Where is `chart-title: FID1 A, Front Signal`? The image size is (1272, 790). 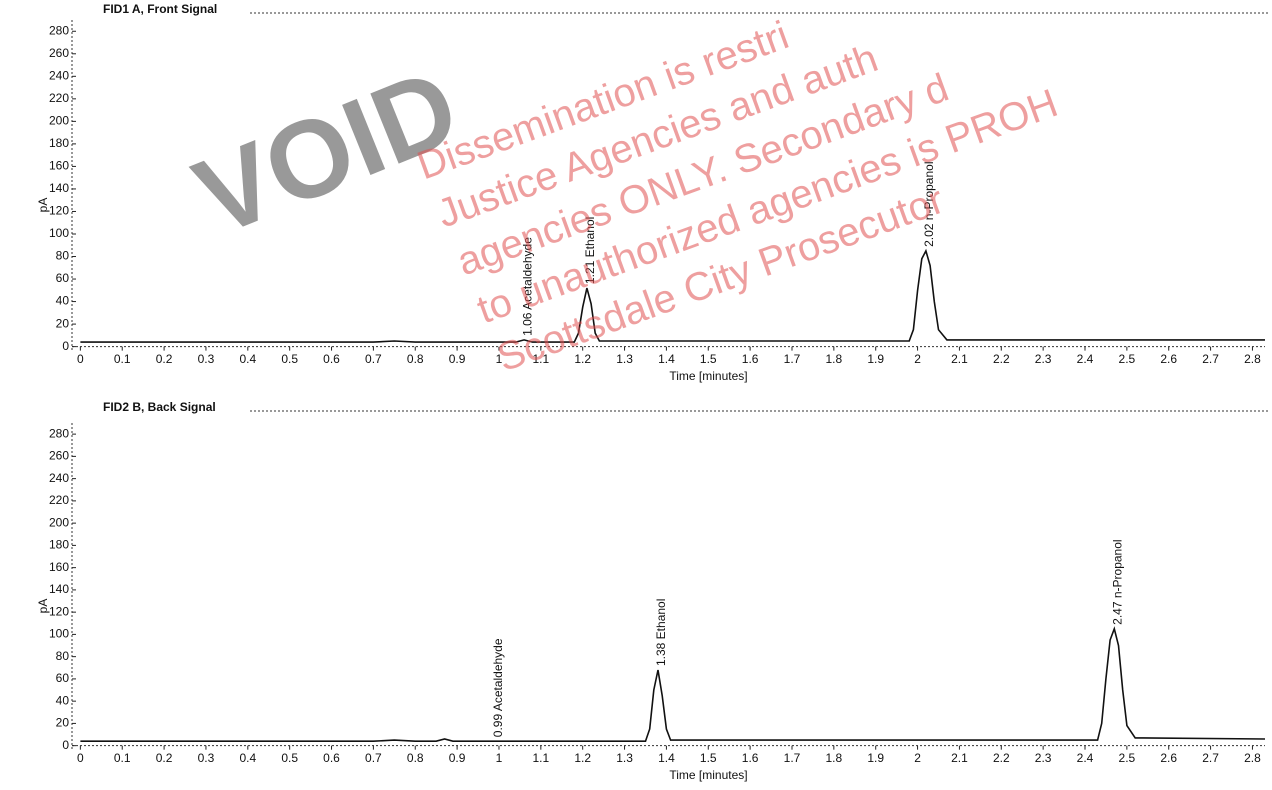 chart-title: FID1 A, Front Signal is located at coordinates (160, 9).